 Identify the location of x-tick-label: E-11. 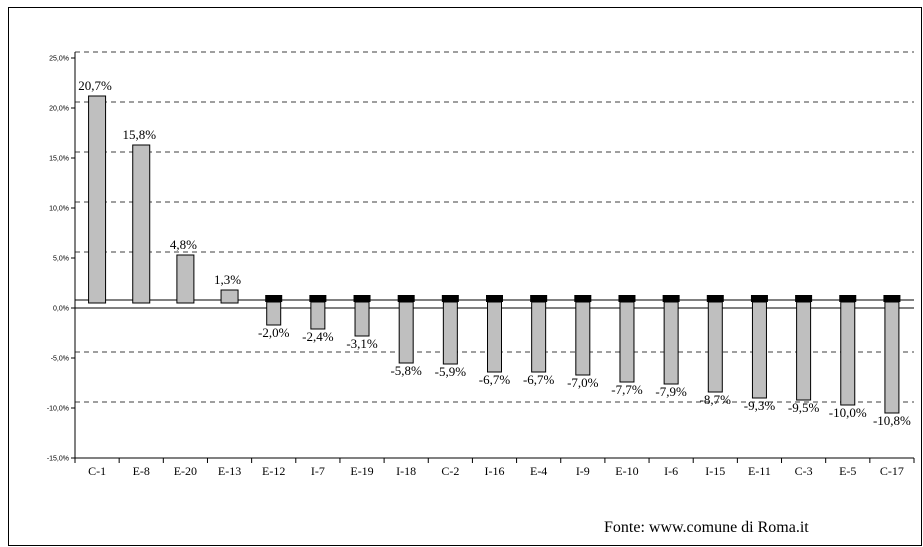
(759, 471).